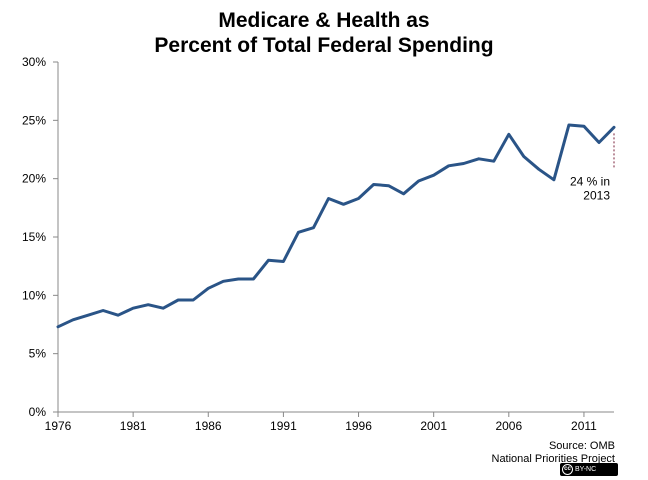  What do you see at coordinates (38, 412) in the screenshot?
I see `y-tick-label: 0%` at bounding box center [38, 412].